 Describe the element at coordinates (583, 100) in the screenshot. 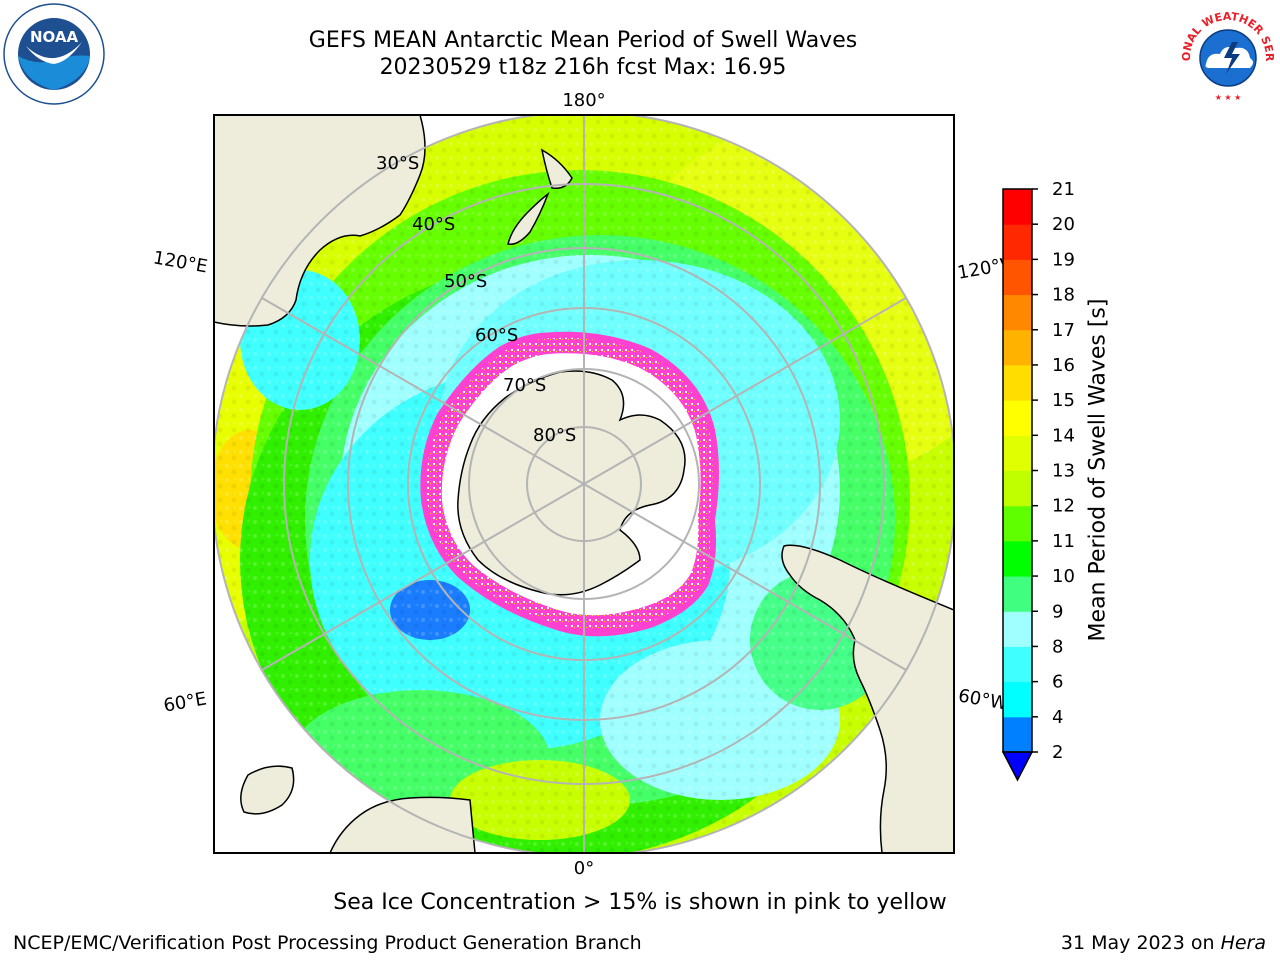

I see `lon-label-180: 180°` at that location.